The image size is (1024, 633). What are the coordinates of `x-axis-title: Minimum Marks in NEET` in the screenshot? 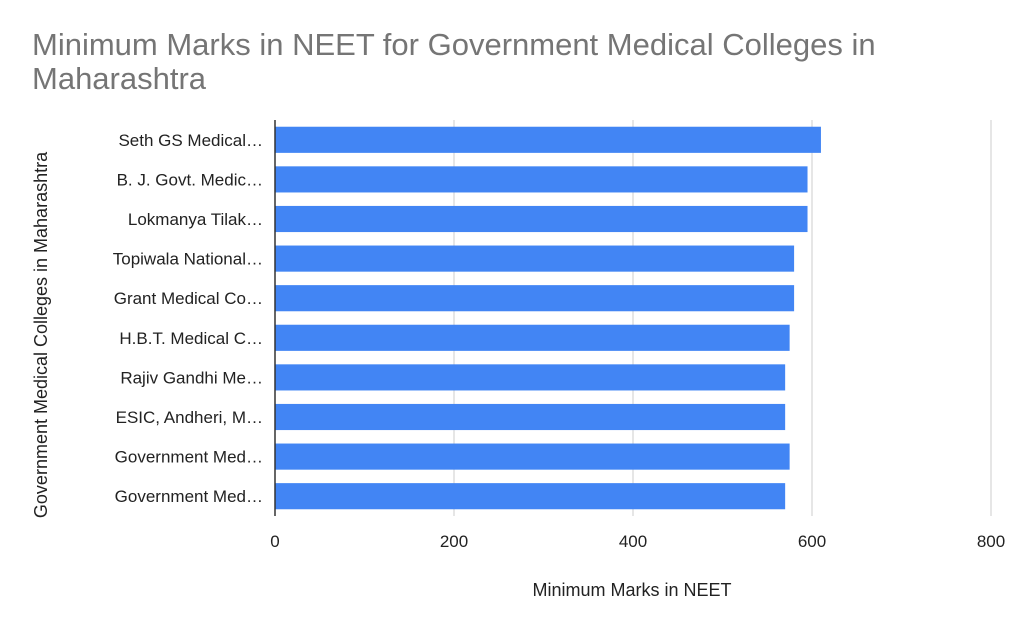 It's located at (631, 590).